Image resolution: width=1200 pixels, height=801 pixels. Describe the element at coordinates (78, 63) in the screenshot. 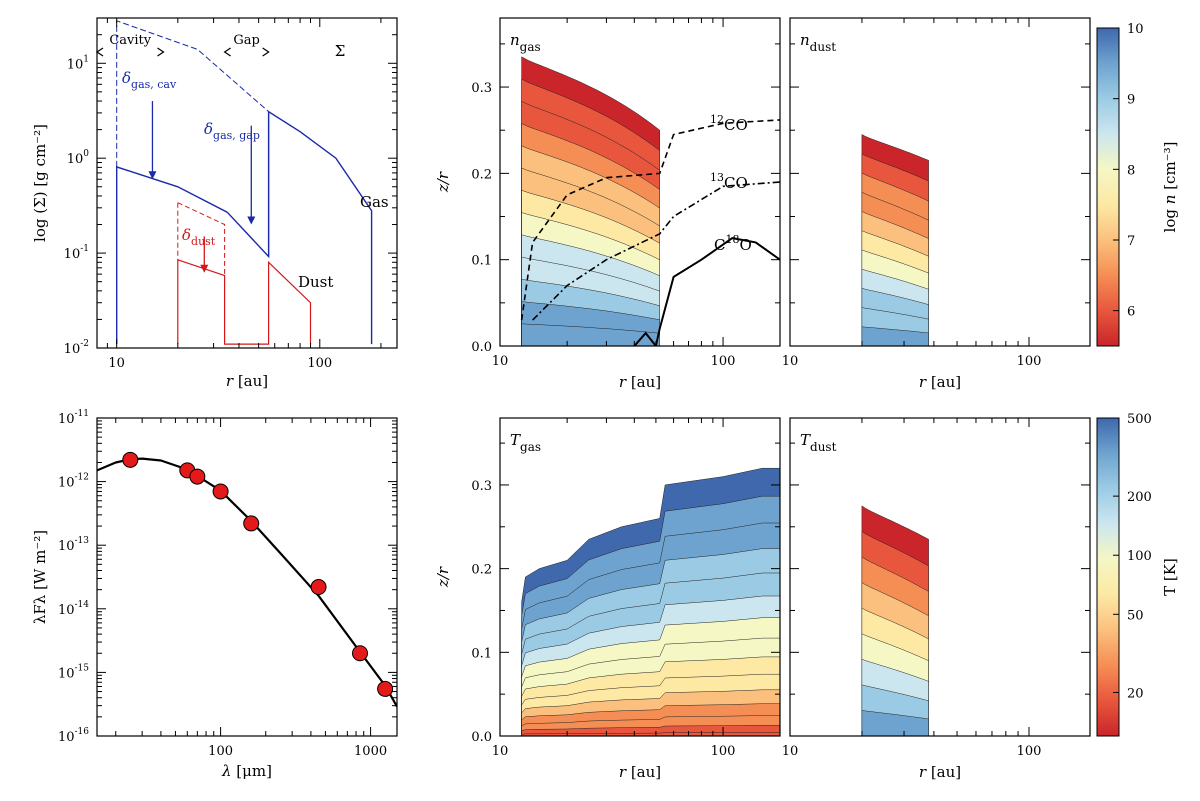

I see `y-tick-label: 10¹` at that location.